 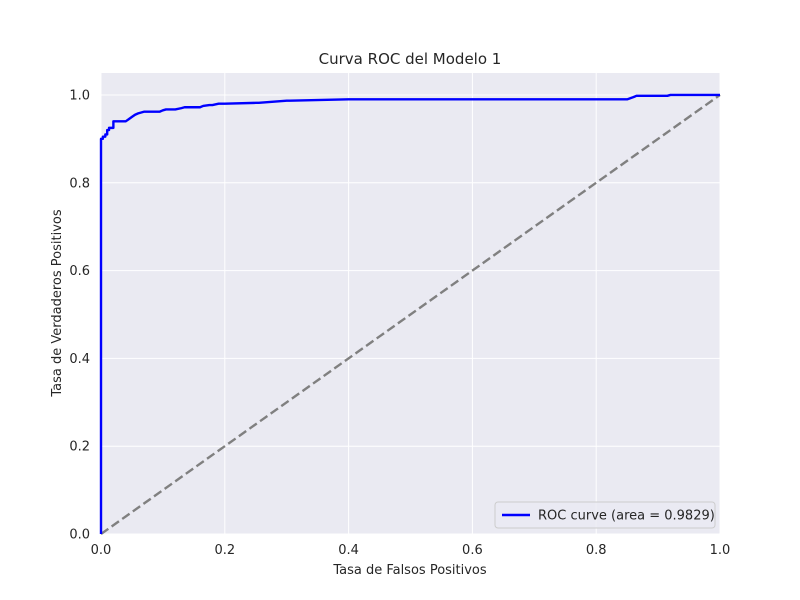 I want to click on chart-title: Curva ROC del Modelo 1, so click(x=410, y=59).